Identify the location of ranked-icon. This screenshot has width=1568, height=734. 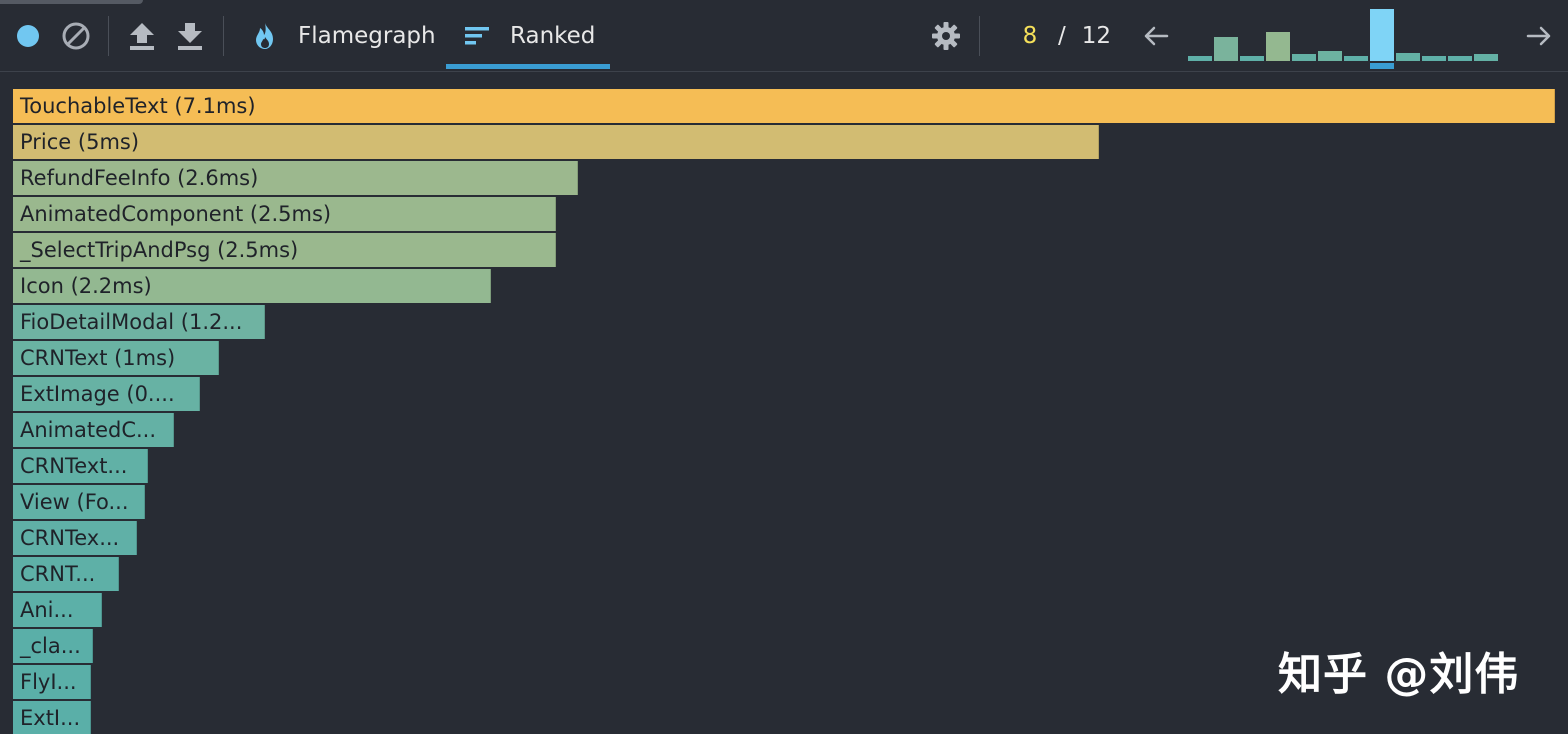
(477, 36).